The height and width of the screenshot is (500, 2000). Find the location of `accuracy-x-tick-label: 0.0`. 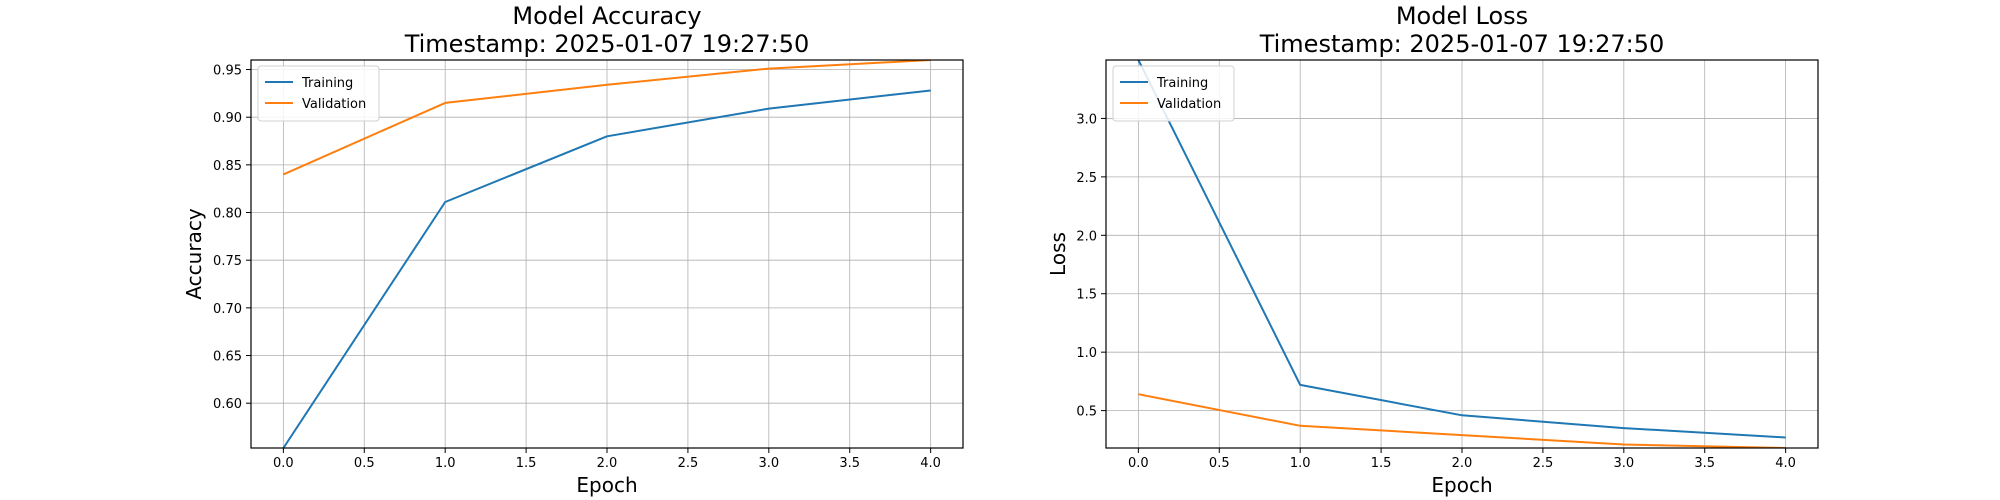

accuracy-x-tick-label: 0.0 is located at coordinates (283, 463).